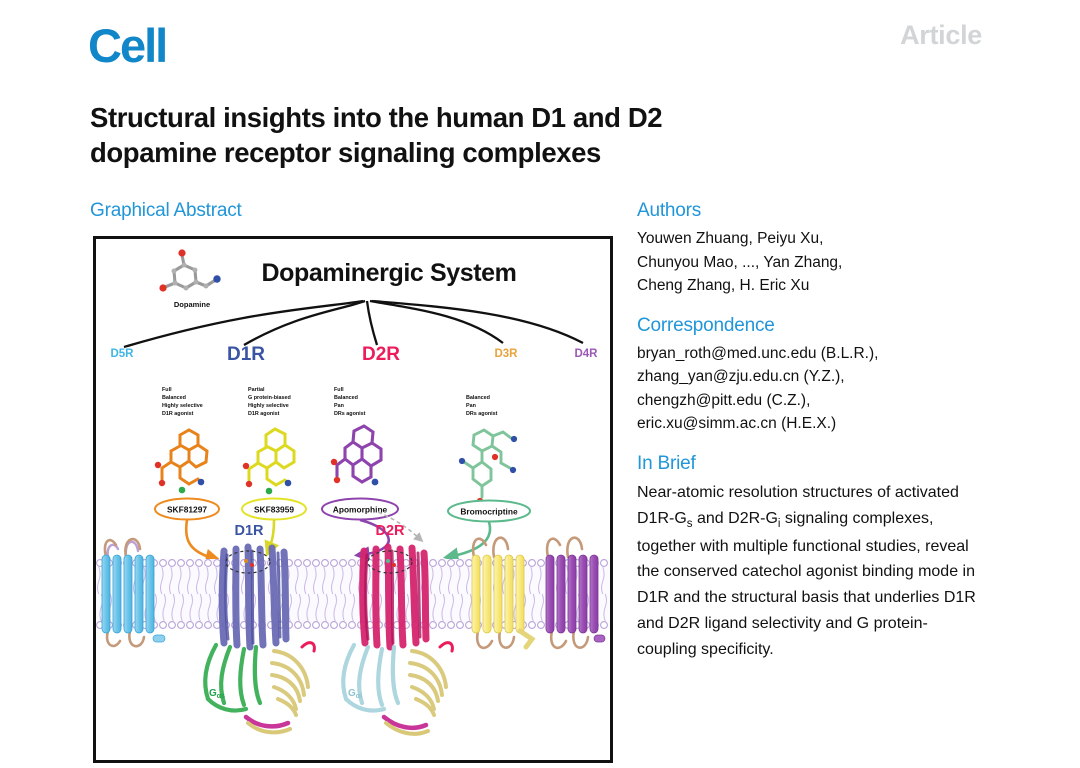  I want to click on author-line: Chunyou Mao, ..., Yan Zhang,, so click(740, 262).